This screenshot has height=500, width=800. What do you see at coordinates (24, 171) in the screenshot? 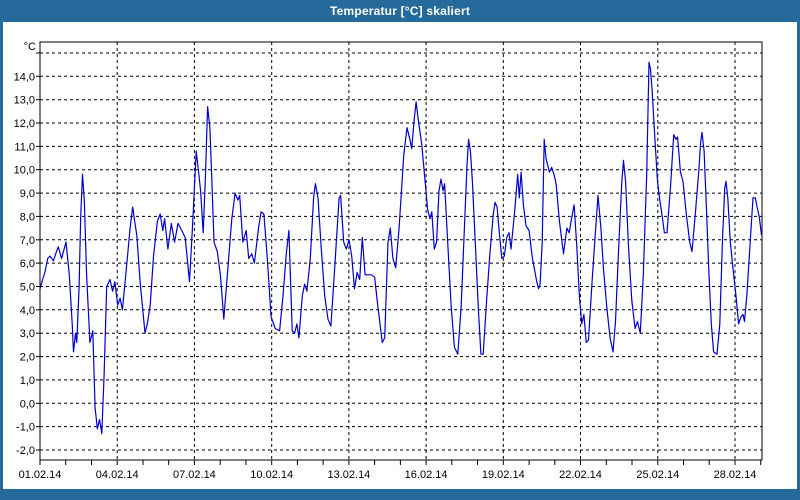
I see `y-tick-label: 10,0` at bounding box center [24, 171].